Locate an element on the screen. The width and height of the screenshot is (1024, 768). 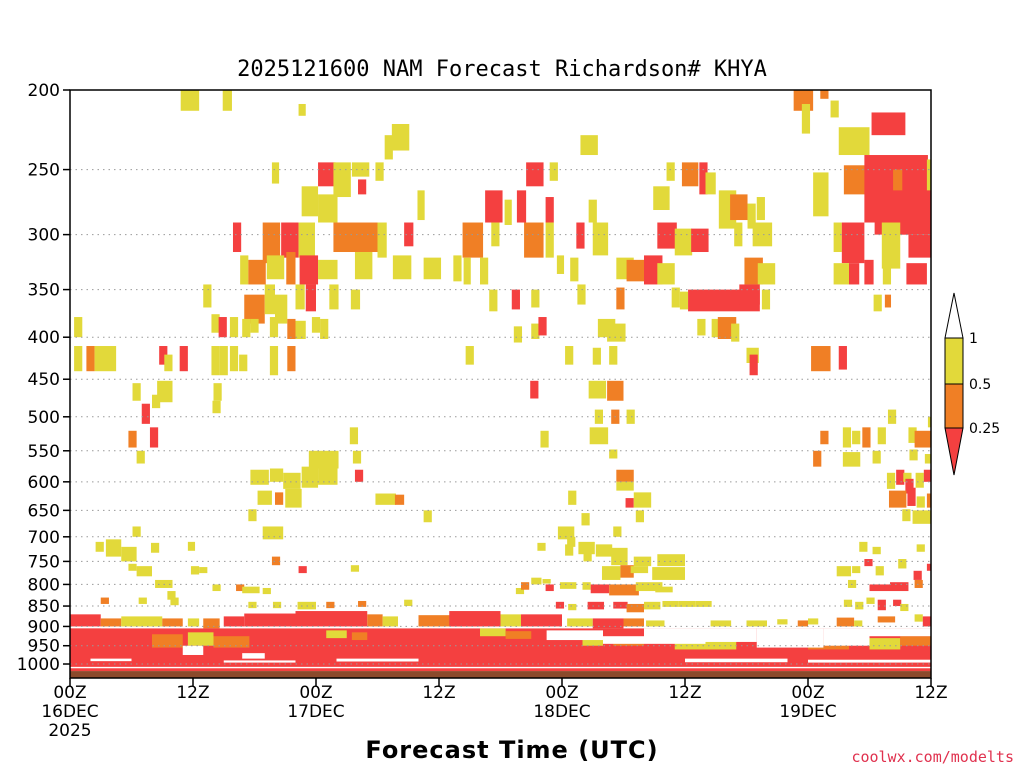
y-tick-label-700: 700 is located at coordinates (44, 538).